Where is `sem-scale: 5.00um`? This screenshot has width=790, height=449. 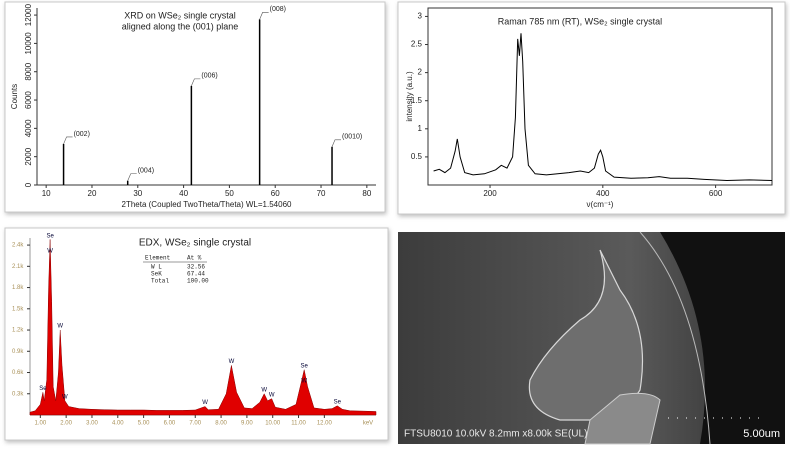
sem-scale: 5.00um is located at coordinates (761, 434).